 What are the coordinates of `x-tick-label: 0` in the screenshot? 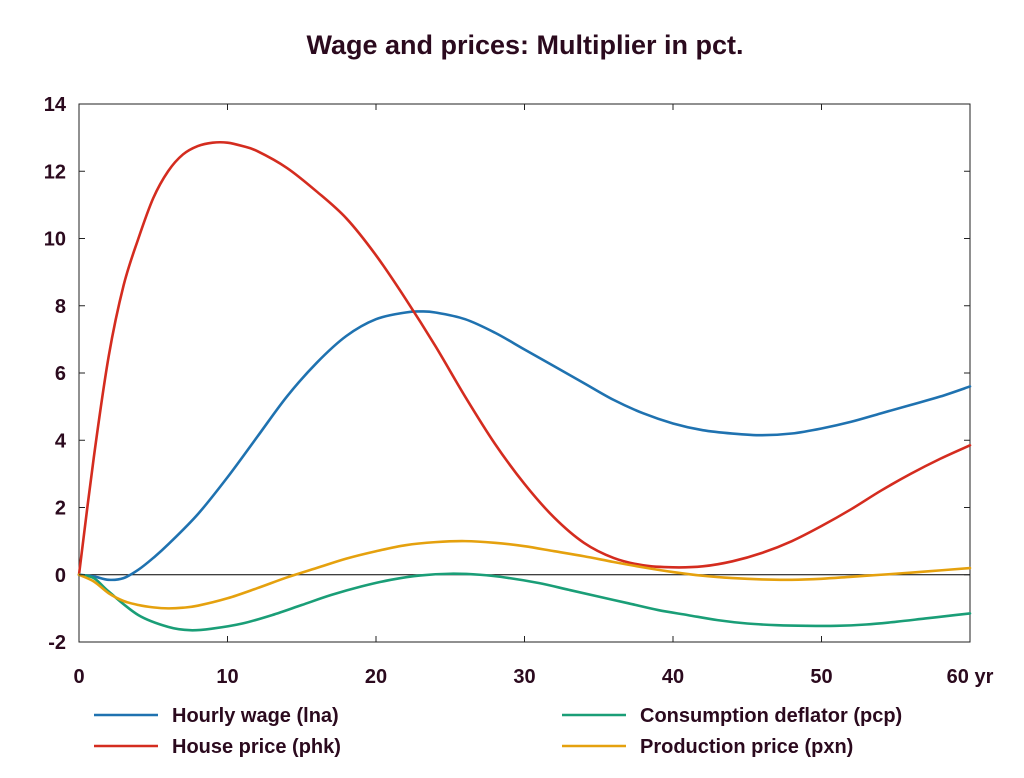 It's located at (78, 677).